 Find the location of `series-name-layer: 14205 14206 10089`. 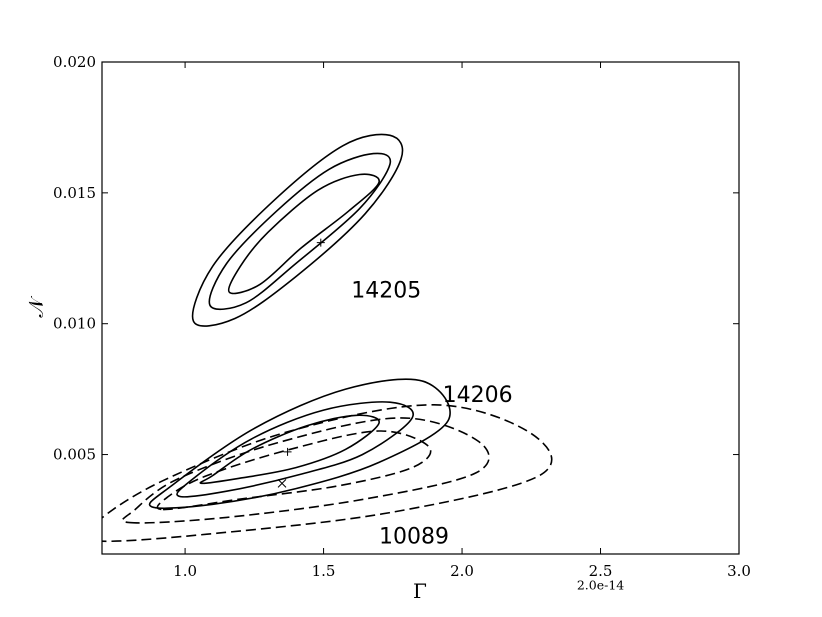

series-name-layer: 14205 14206 10089 is located at coordinates (431, 414).